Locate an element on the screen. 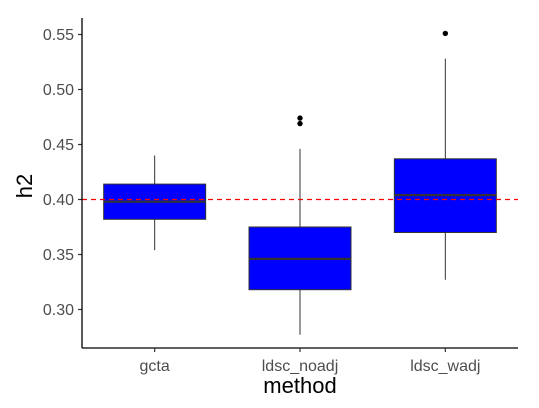 This screenshot has height=408, width=539. y-tick-label: 0.45 is located at coordinates (58, 145).